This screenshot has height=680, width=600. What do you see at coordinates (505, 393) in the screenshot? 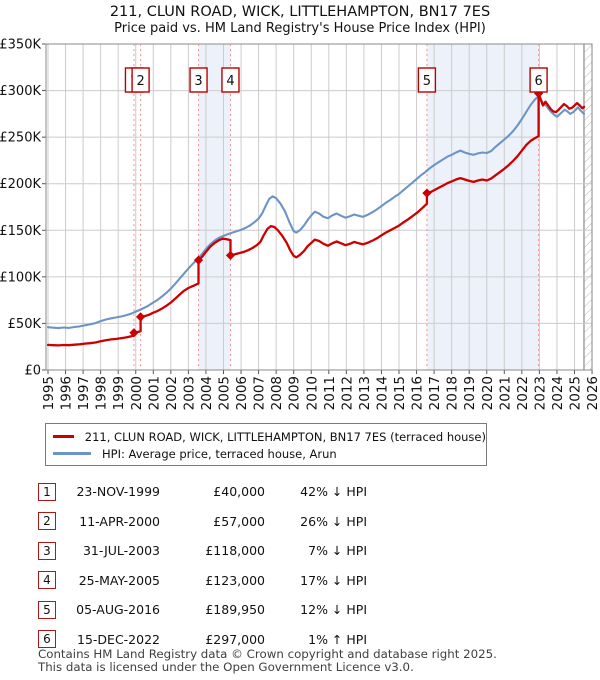
I see `svg-text: 2021` at bounding box center [505, 393].